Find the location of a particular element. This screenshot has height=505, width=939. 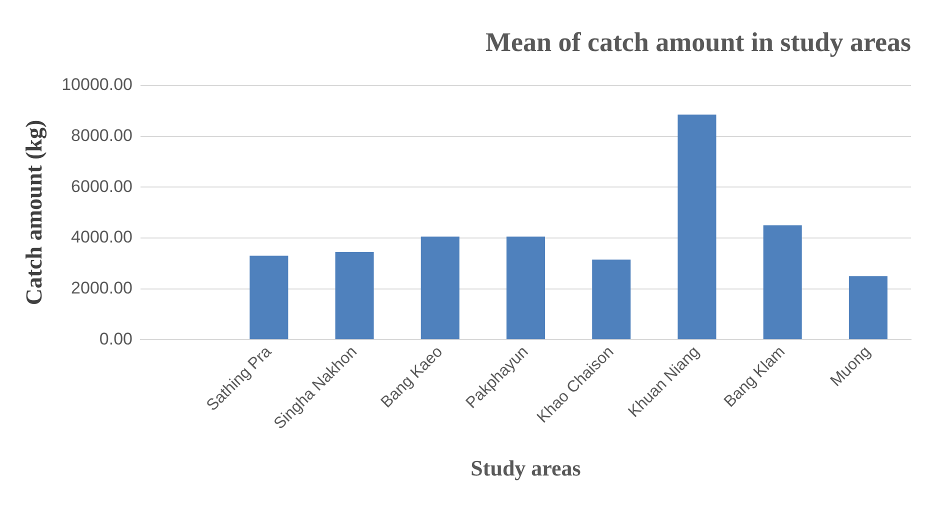

chart-title: Mean of catch amount in study areas is located at coordinates (698, 42).